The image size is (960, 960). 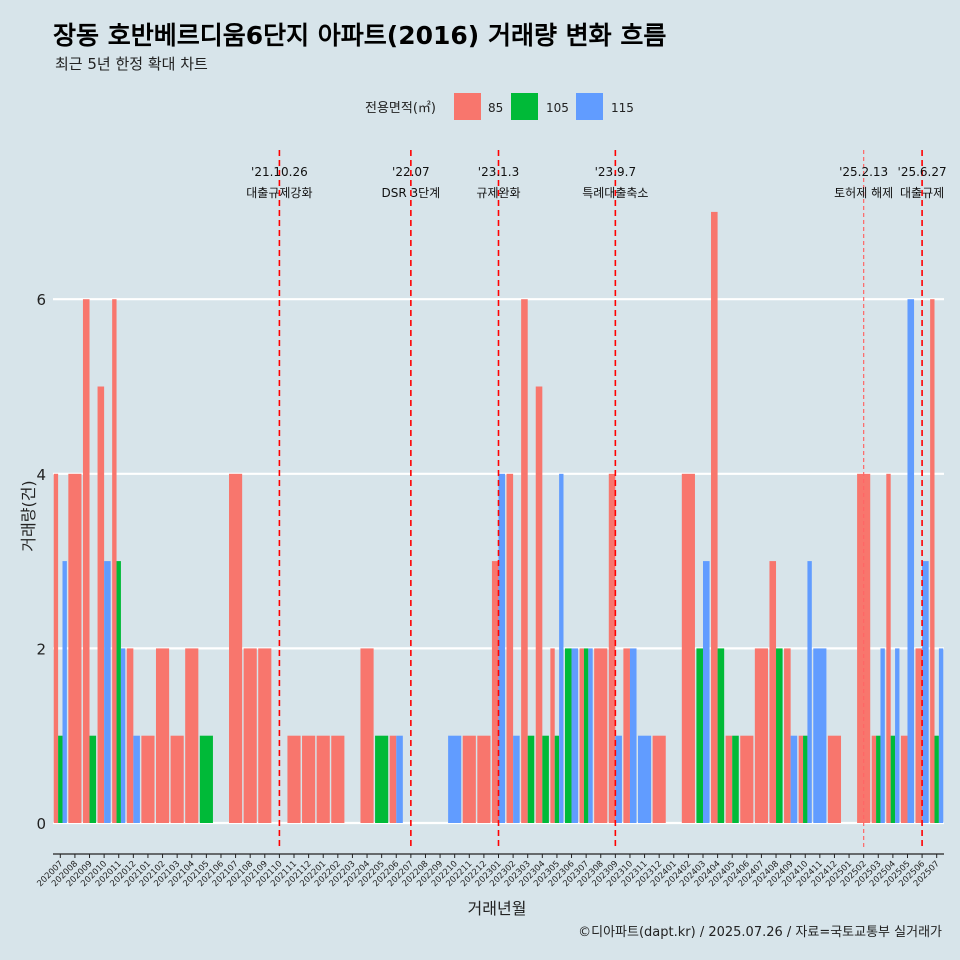 What do you see at coordinates (41, 475) in the screenshot?
I see `y-tick-label: 4` at bounding box center [41, 475].